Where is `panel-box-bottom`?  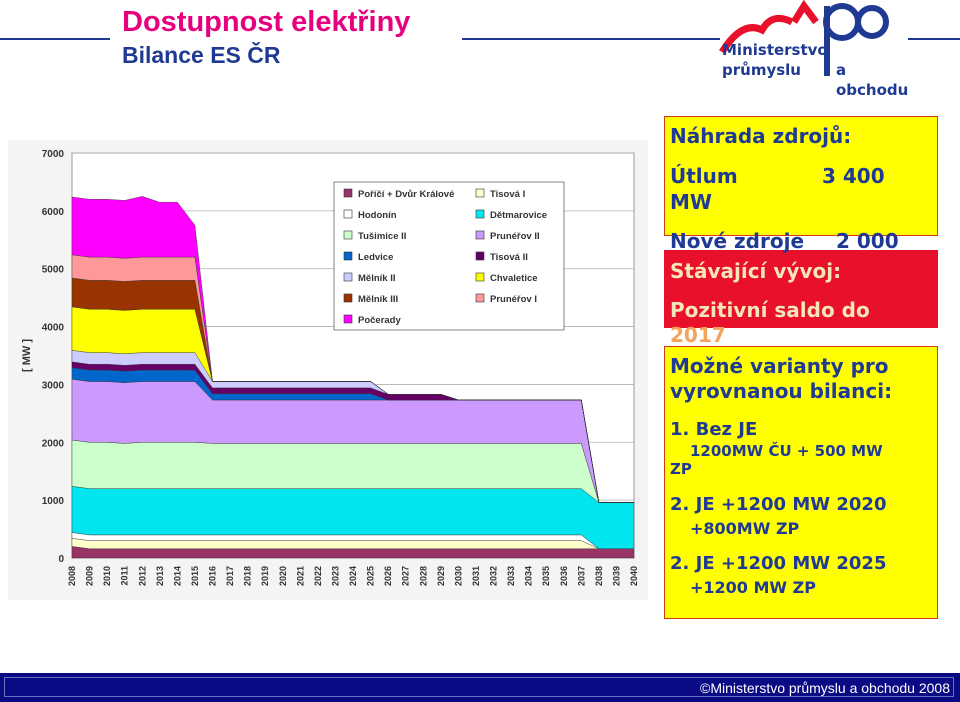
panel-box-bottom is located at coordinates (801, 482).